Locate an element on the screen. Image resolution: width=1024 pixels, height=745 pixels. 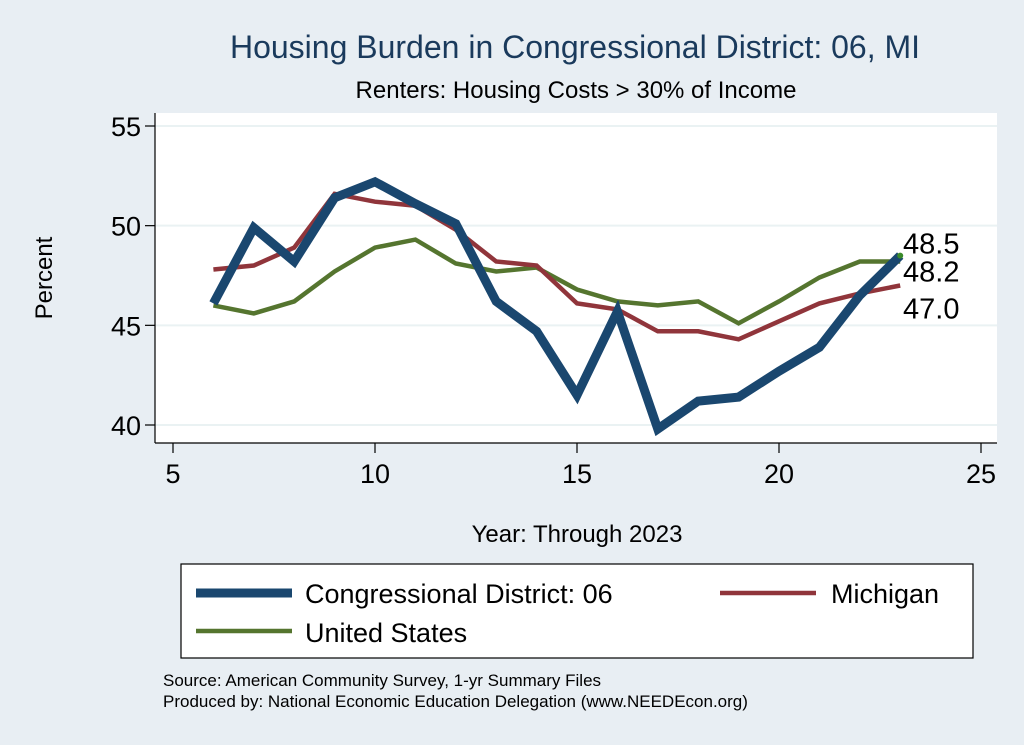
x-tick-label-20: 20 is located at coordinates (779, 474).